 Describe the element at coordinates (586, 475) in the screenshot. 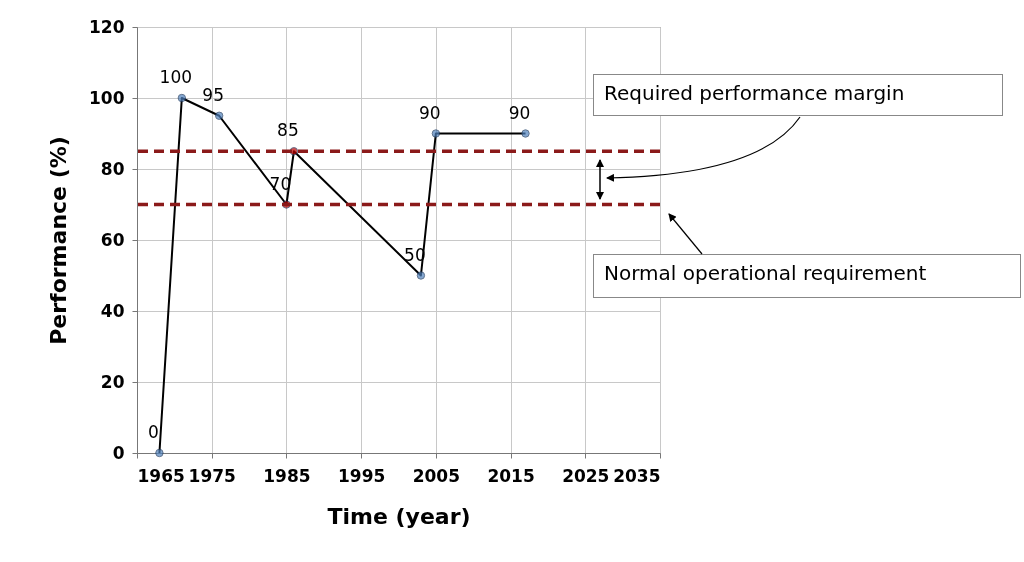

I see `x-tick-label: 2025` at that location.